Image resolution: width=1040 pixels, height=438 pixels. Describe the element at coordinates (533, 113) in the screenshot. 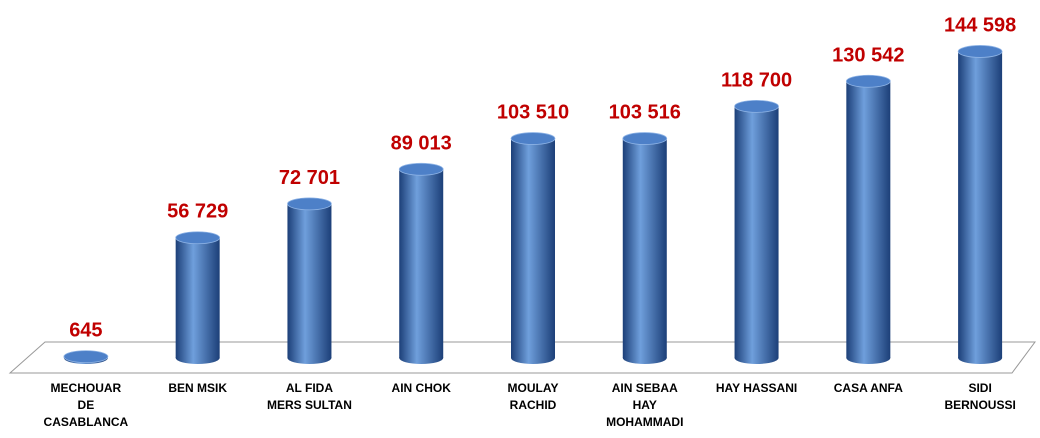

I see `value-label: 103 510` at that location.